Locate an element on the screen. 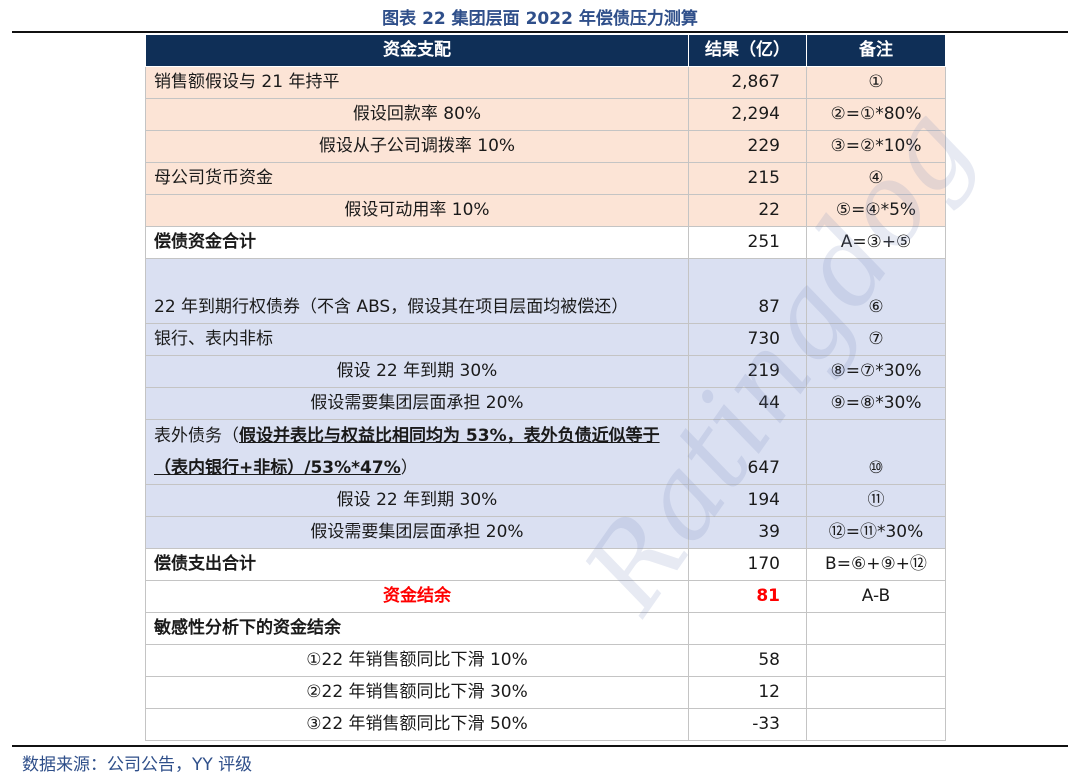 The image size is (1080, 778). row-value: 81 is located at coordinates (747, 596).